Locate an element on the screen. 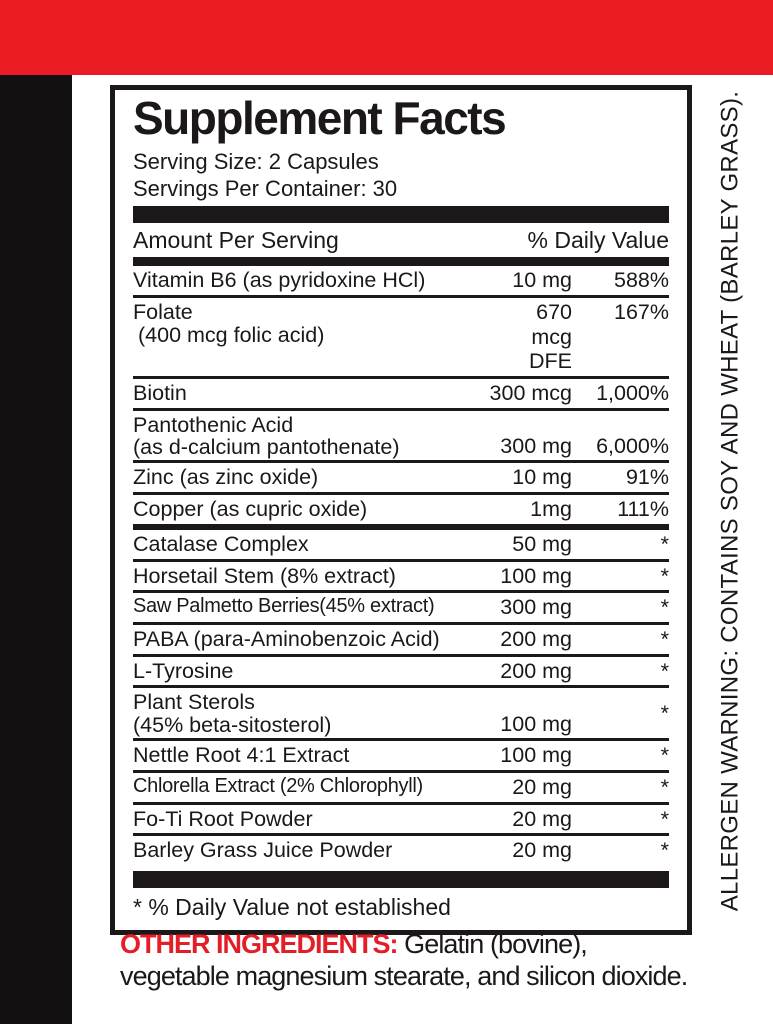  serving-size: Serving Size: 2 Capsules is located at coordinates (256, 161).